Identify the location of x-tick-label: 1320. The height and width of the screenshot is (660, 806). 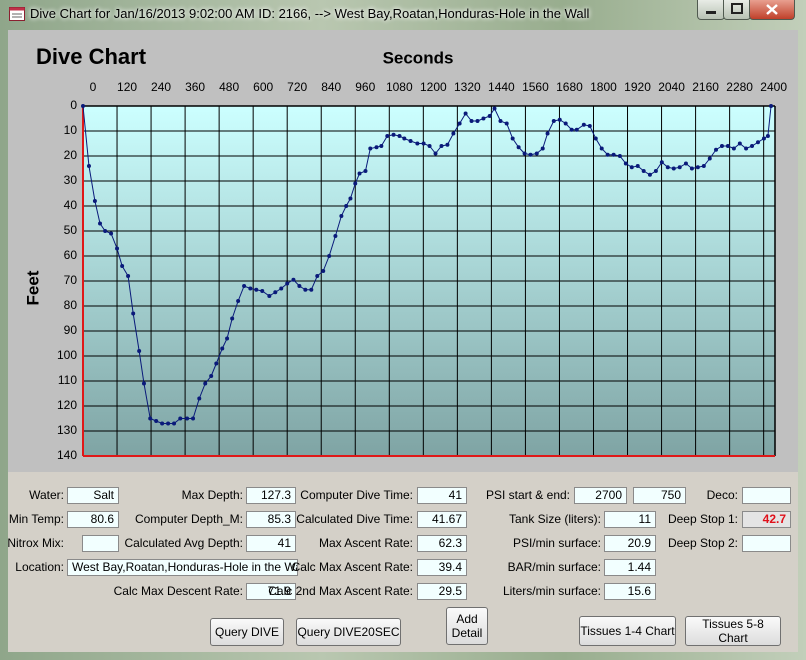
(467, 87).